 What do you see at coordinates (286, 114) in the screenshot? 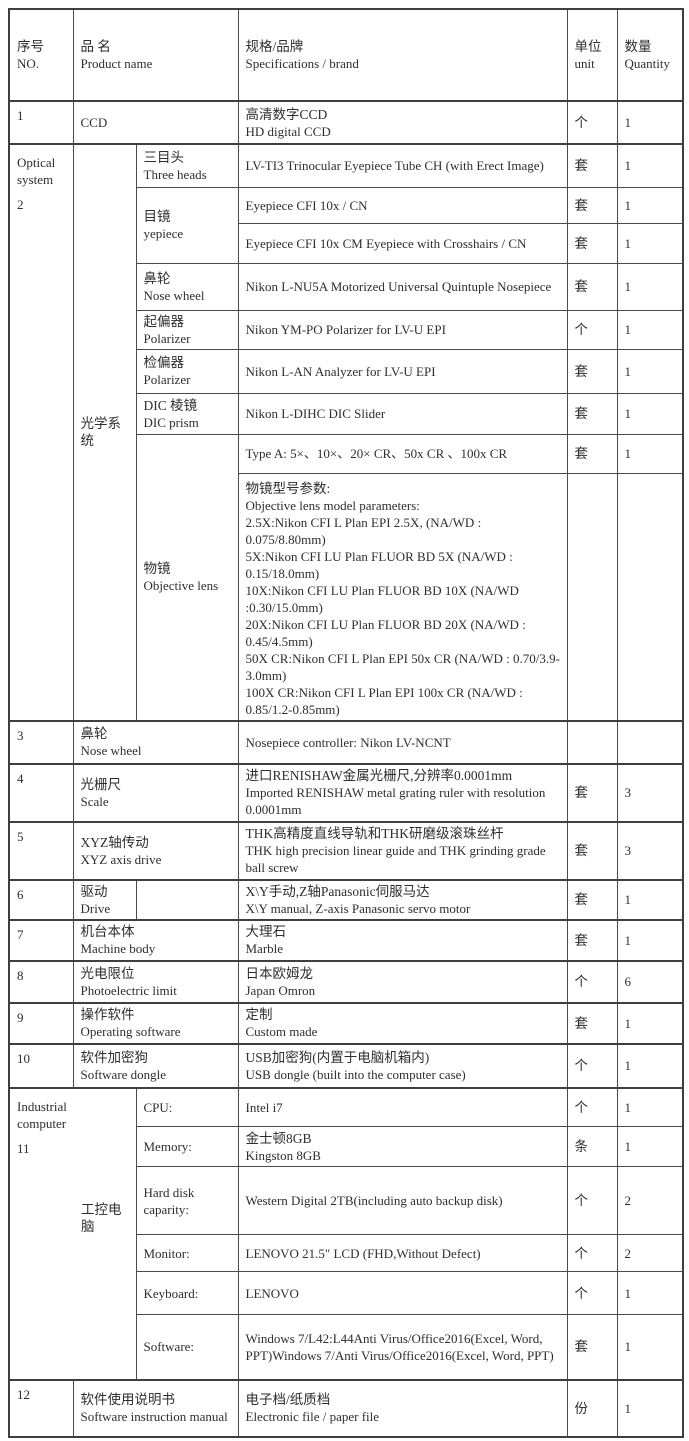
I see `spec-zh: 高清数字CCD` at bounding box center [286, 114].